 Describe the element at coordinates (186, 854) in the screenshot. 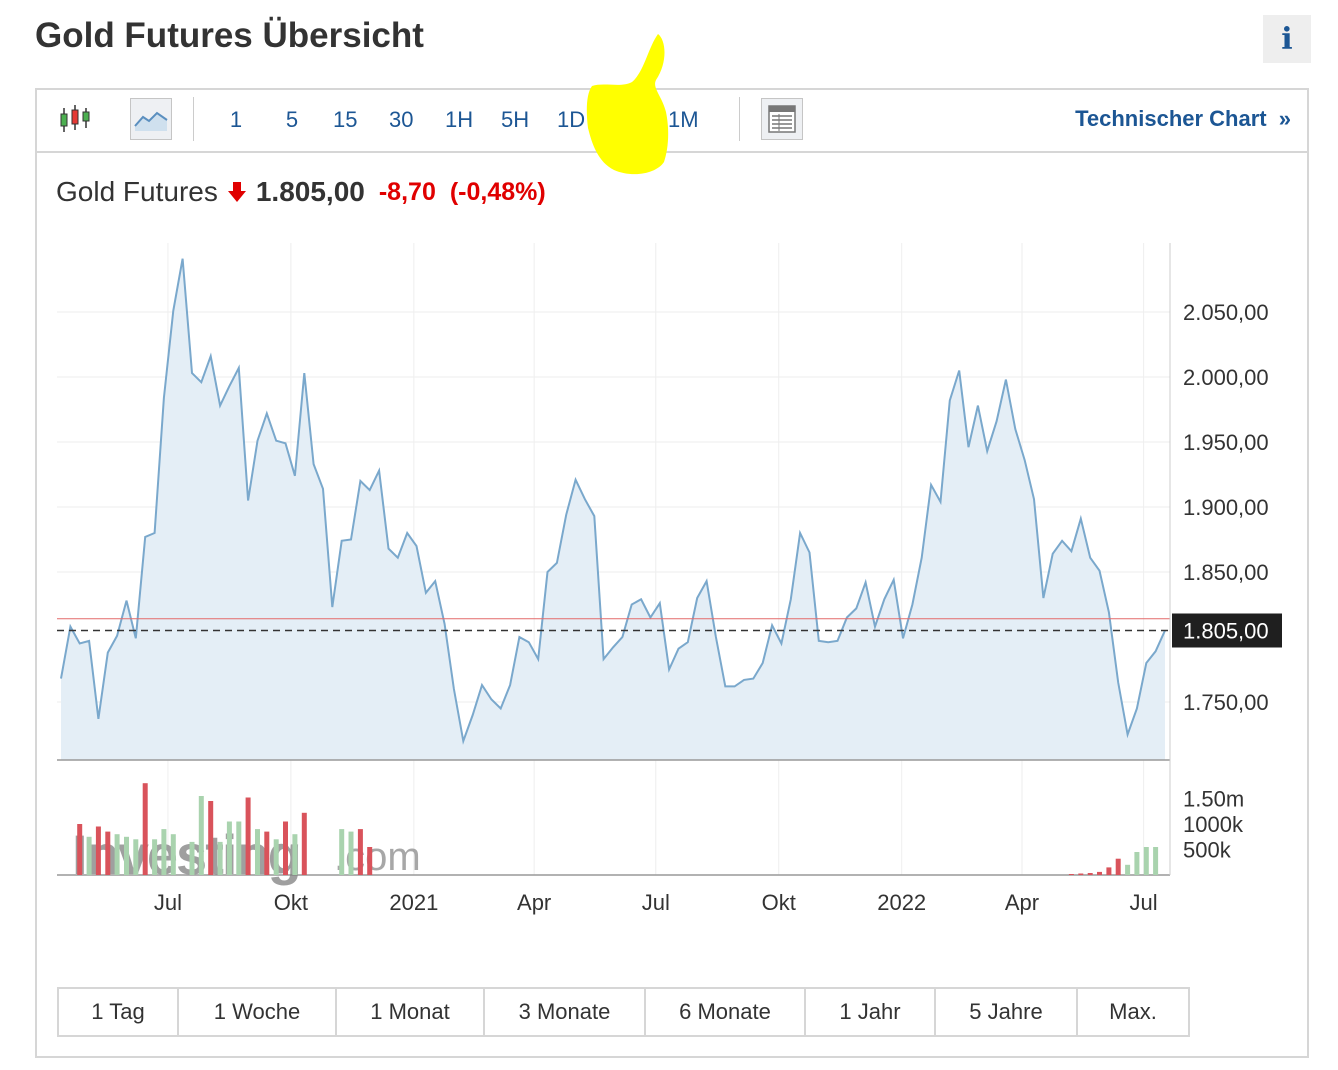

I see `investing-watermark: Investing` at that location.